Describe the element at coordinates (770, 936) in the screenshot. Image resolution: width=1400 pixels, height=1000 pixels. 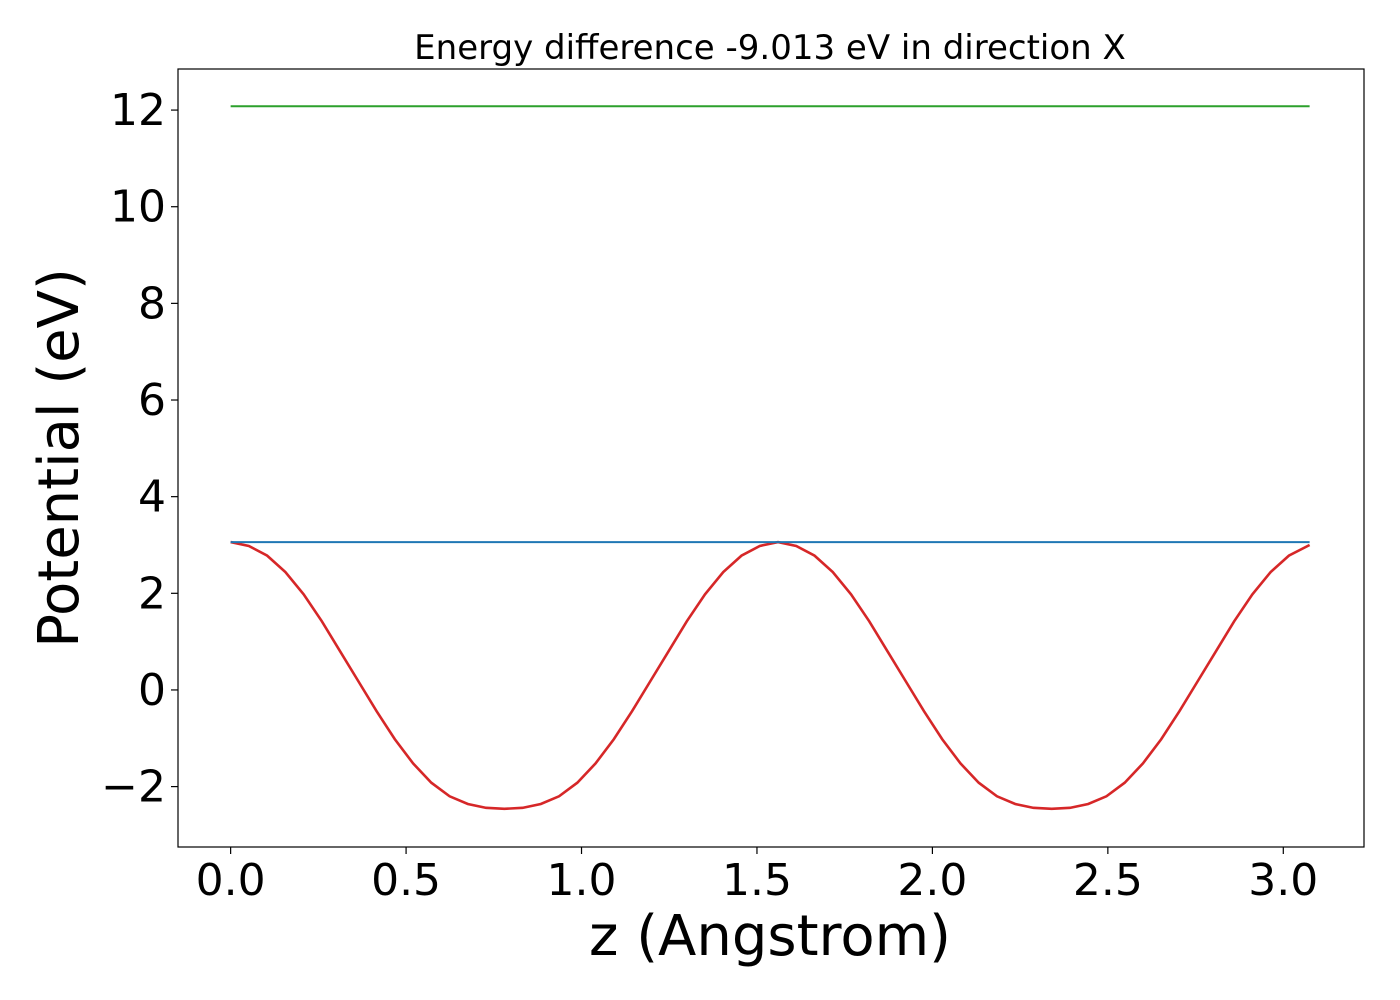
I see `x-axis-label: z (Angstrom)` at that location.